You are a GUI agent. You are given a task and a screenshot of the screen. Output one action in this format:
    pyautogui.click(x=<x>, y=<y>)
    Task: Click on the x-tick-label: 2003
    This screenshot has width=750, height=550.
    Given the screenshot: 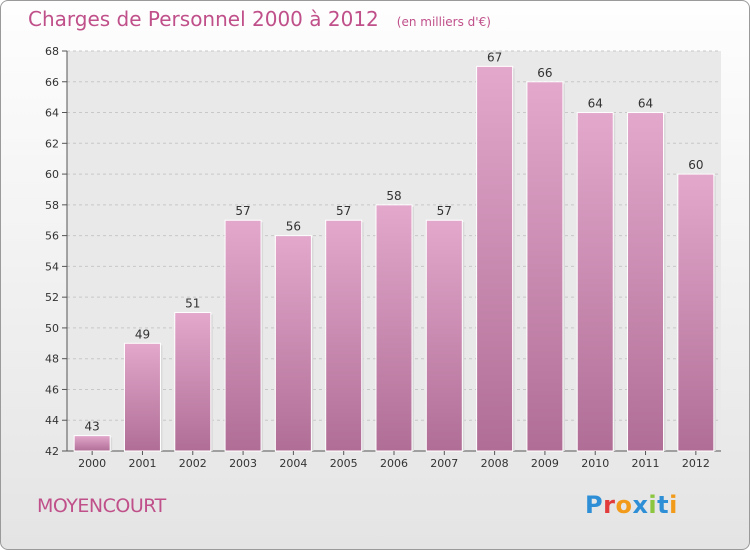 What is the action you would take?
    pyautogui.click(x=243, y=463)
    